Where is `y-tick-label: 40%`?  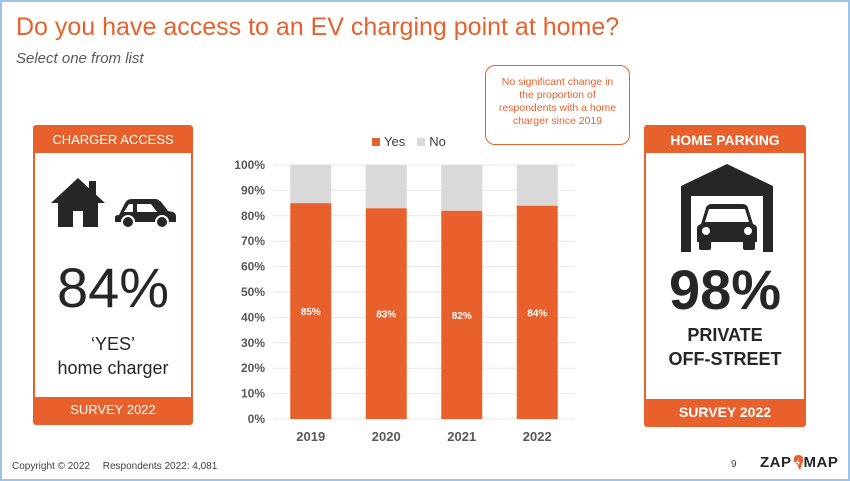 y-tick-label: 40% is located at coordinates (253, 317).